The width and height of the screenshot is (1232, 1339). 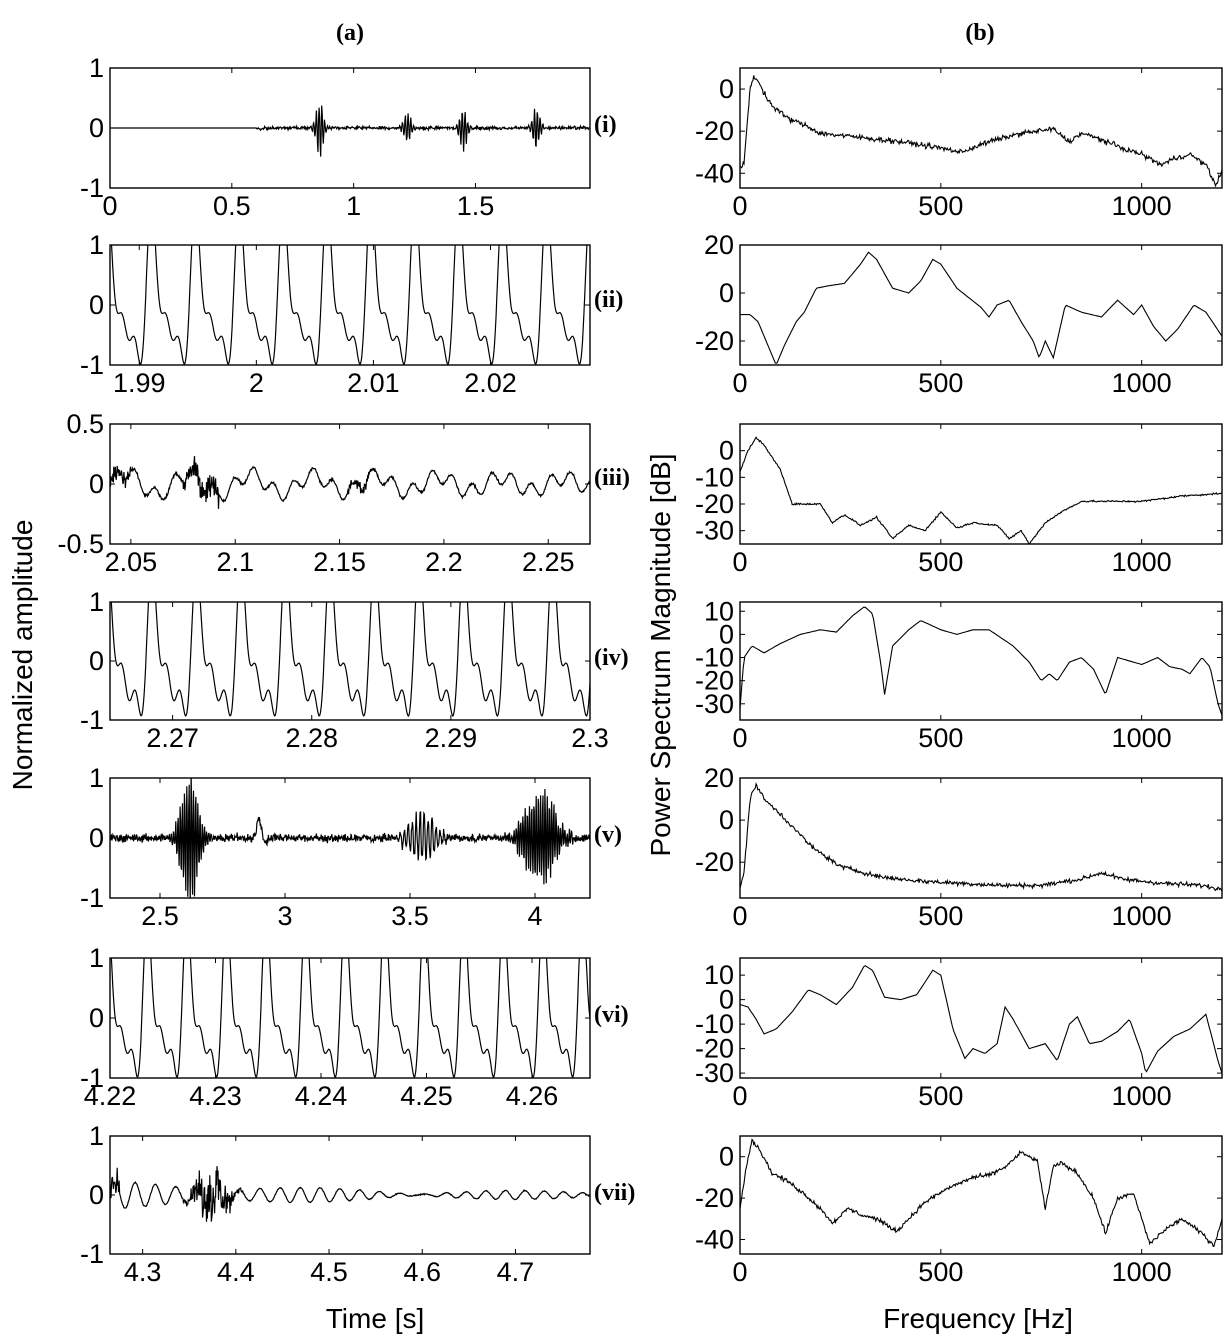 What do you see at coordinates (726, 1000) in the screenshot?
I see `y-tick-label-b-vi-3: 0` at bounding box center [726, 1000].